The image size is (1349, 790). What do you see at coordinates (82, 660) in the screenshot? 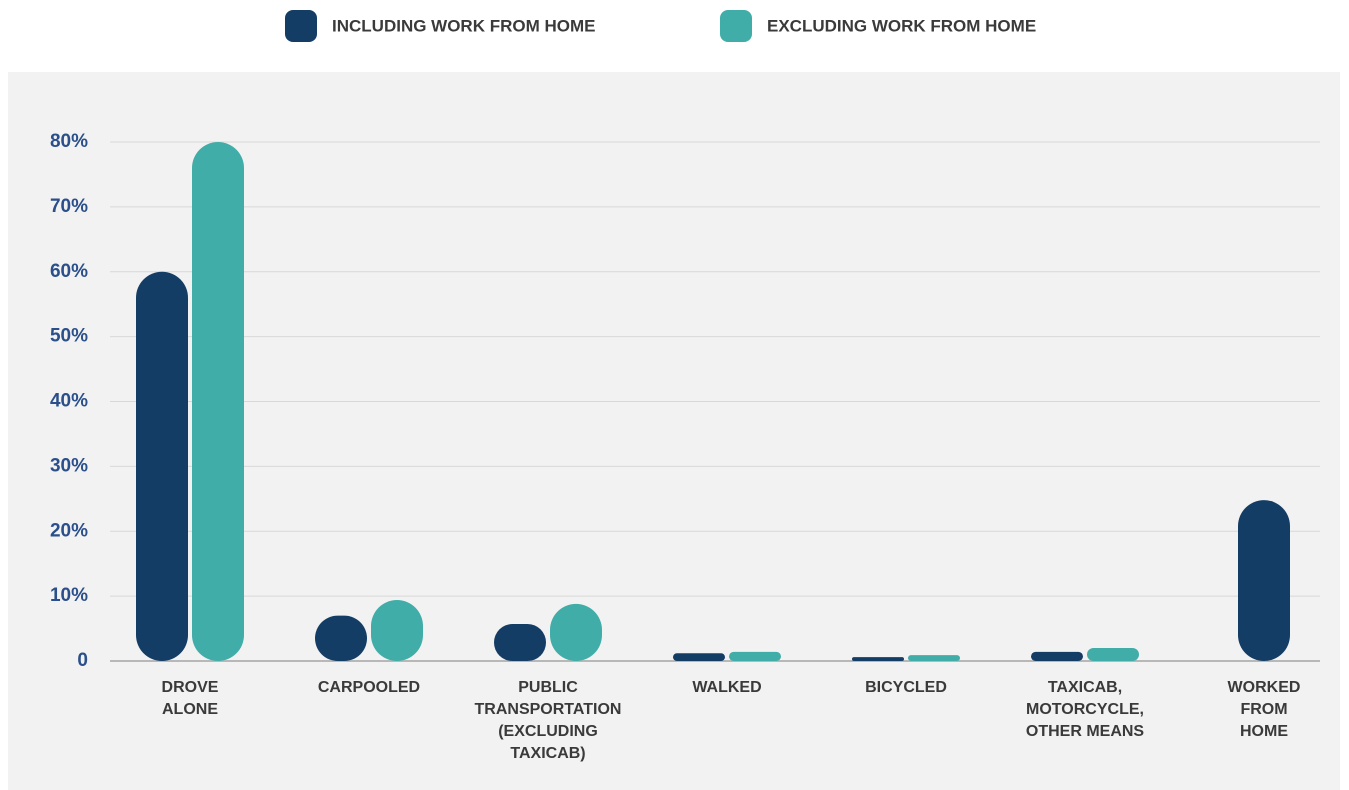
I see `y-tick-label: 0` at bounding box center [82, 660].